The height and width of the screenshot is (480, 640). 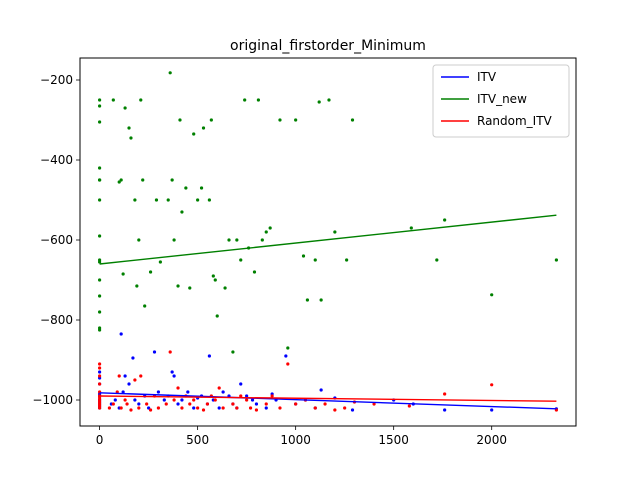 What do you see at coordinates (301, 436) in the screenshot?
I see `x-axis: 0 500 1000 1500 2000` at bounding box center [301, 436].